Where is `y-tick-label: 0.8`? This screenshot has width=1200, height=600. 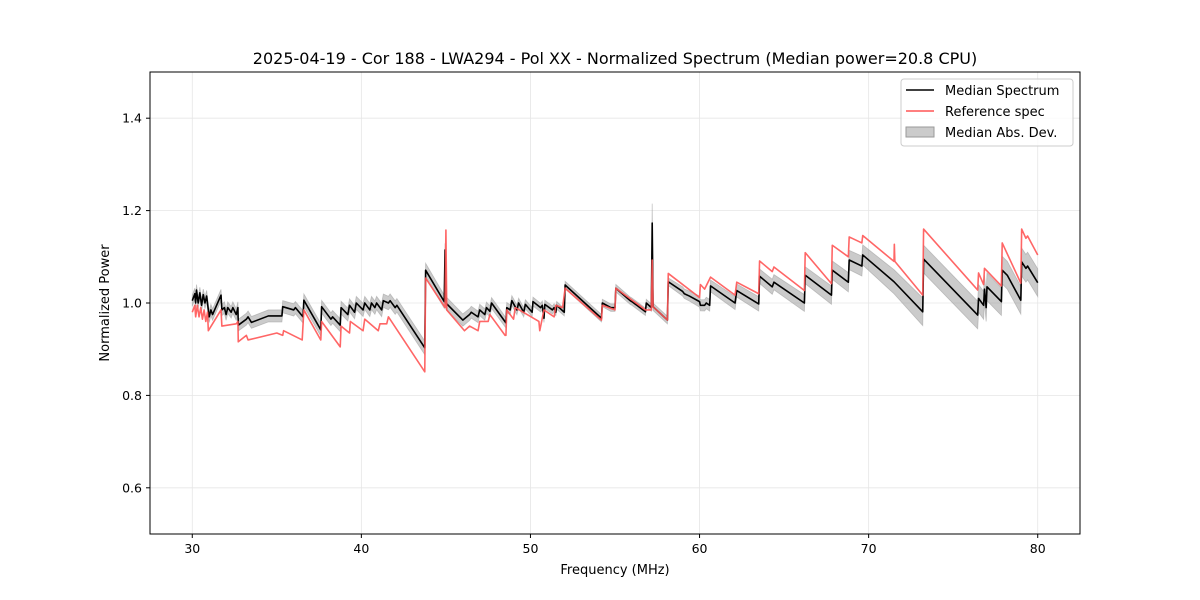 y-tick-label: 0.8 is located at coordinates (132, 395).